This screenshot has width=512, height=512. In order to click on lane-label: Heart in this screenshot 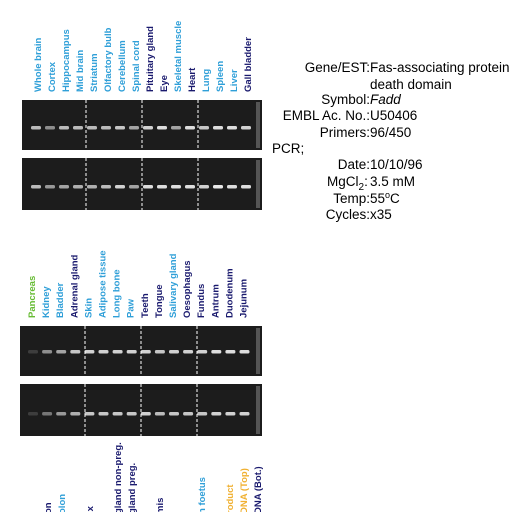, I will do `click(192, 79)`.